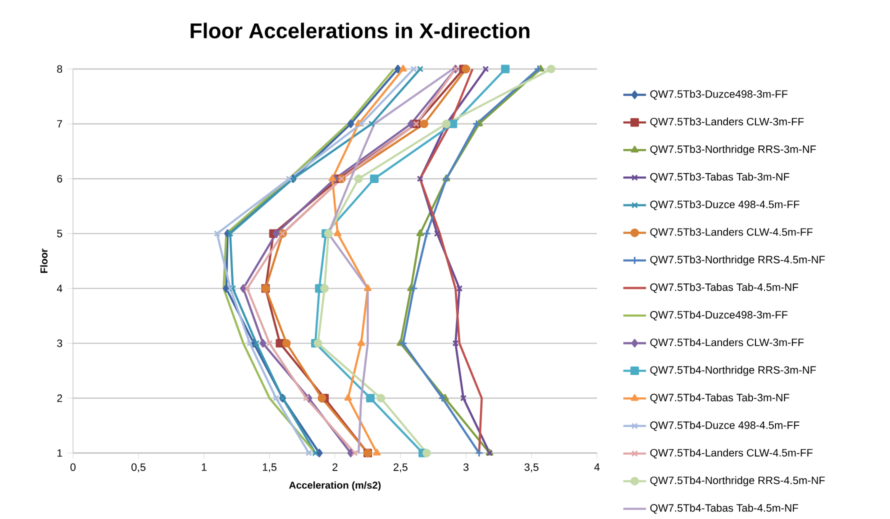  What do you see at coordinates (59, 178) in the screenshot?
I see `y-tick-label: 6` at bounding box center [59, 178].